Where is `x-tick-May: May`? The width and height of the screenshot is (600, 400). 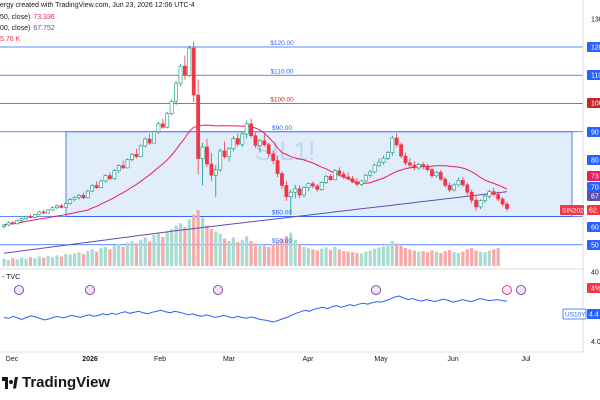 x-tick-May: May is located at coordinates (381, 359).